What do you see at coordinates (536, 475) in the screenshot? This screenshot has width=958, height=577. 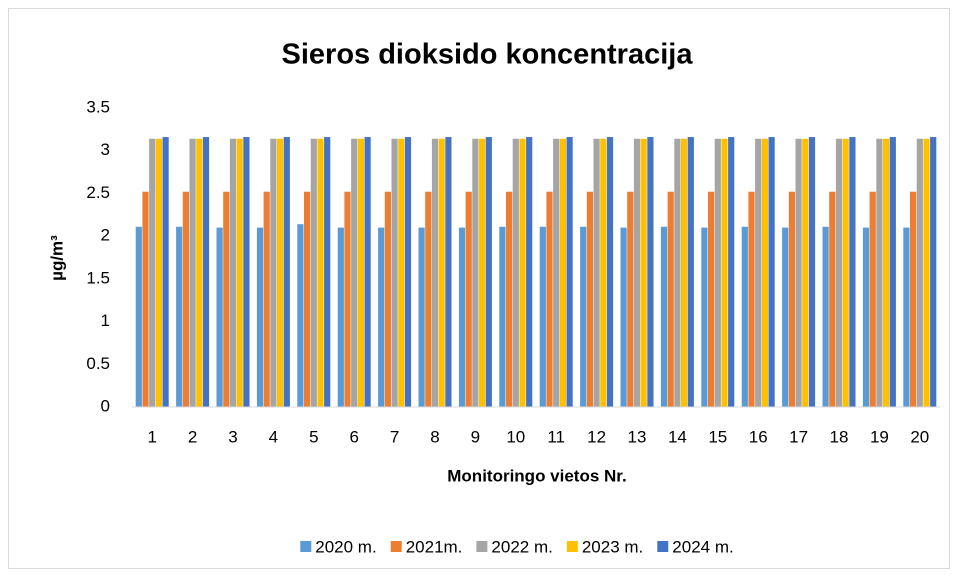 I see `x-axis-label: Monitoringo vietos Nr.` at bounding box center [536, 475].